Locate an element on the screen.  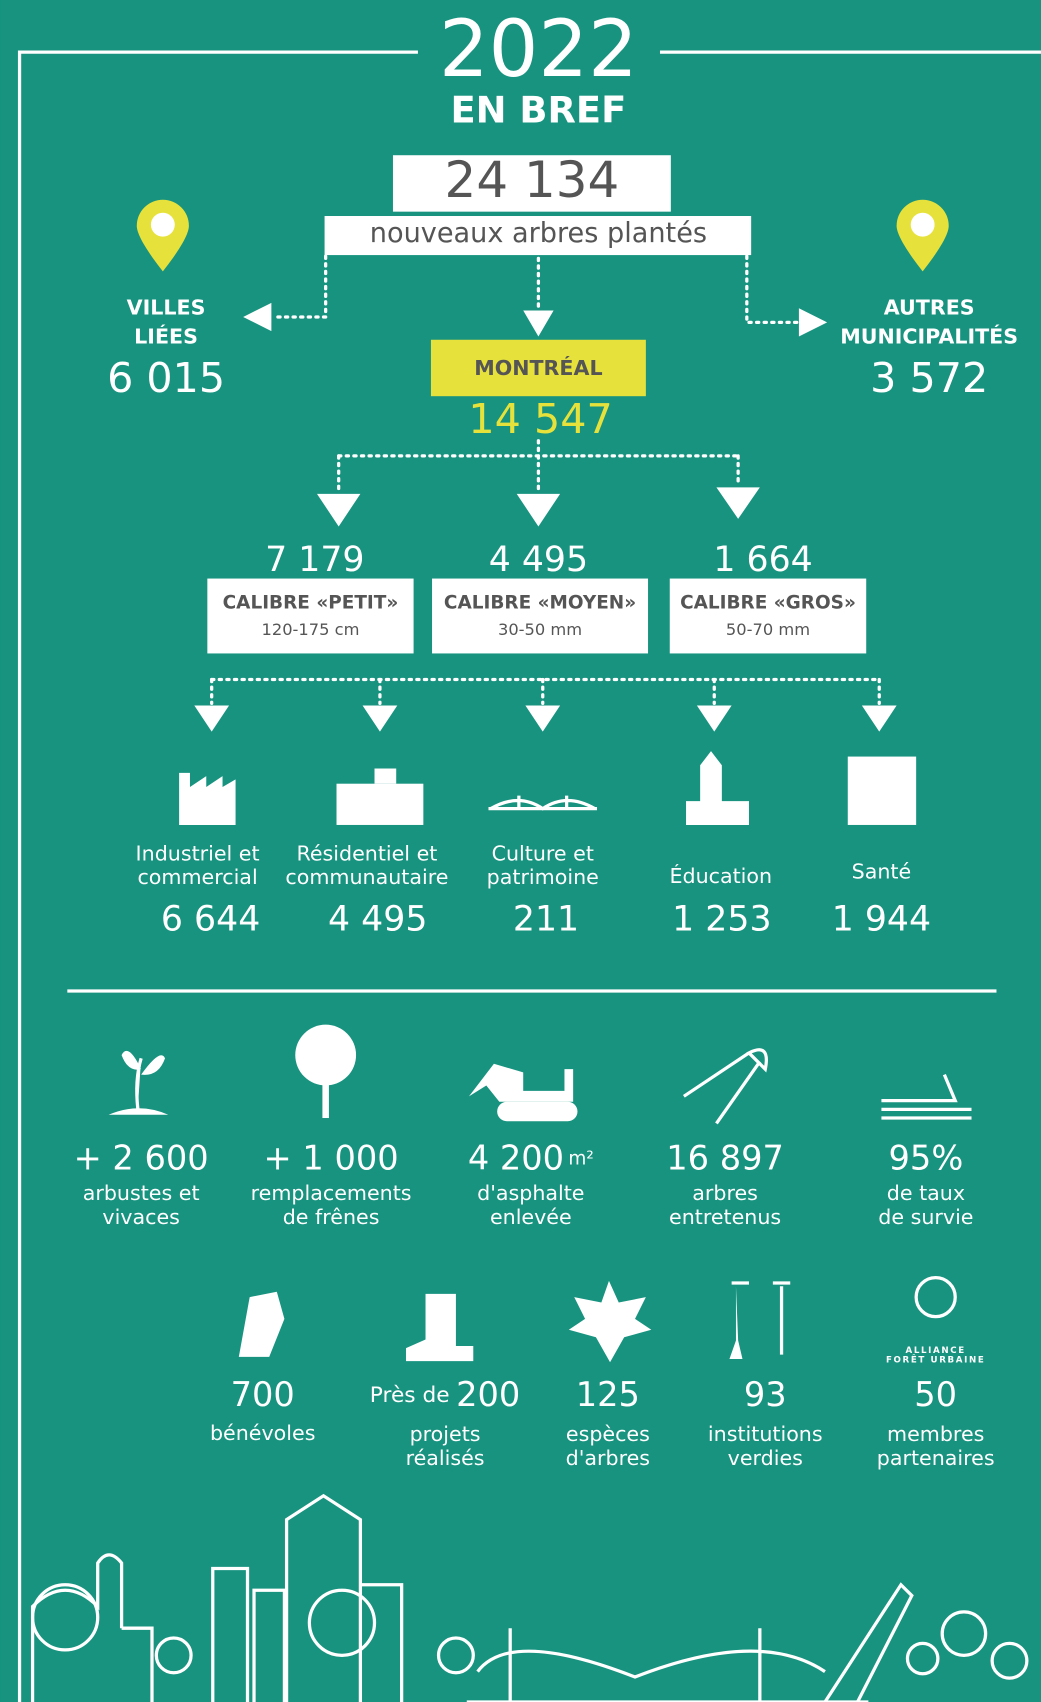
total-label: nouveaux arbres plantés is located at coordinates (538, 233).